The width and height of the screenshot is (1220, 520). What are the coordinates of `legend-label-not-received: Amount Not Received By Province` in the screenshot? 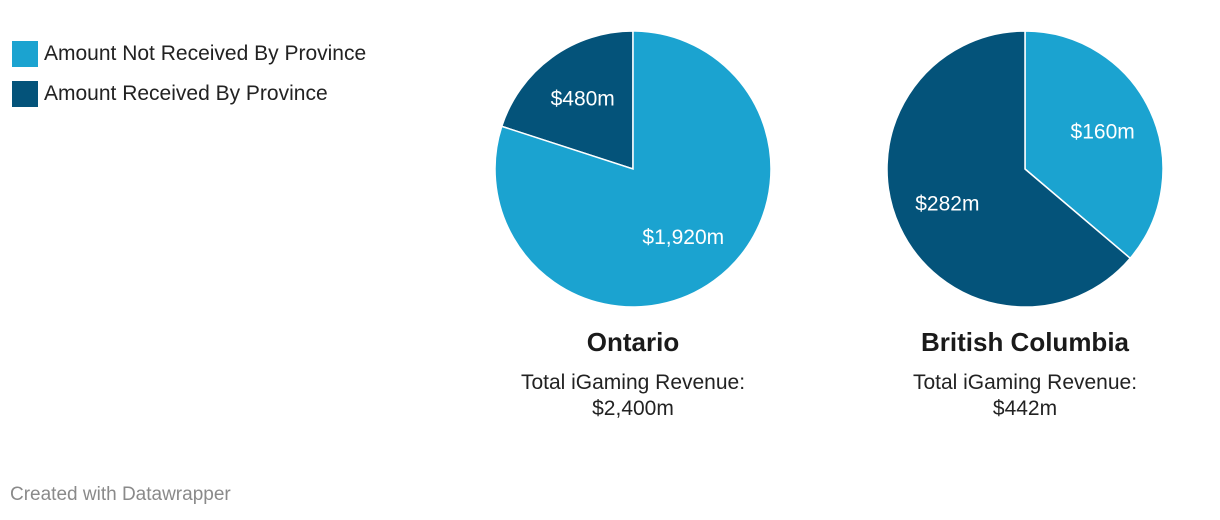 It's located at (205, 53).